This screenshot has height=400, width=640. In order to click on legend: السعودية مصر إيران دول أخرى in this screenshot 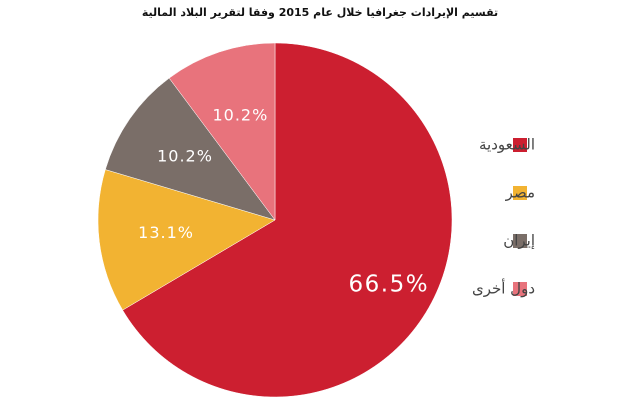, I will do `click(503, 217)`.